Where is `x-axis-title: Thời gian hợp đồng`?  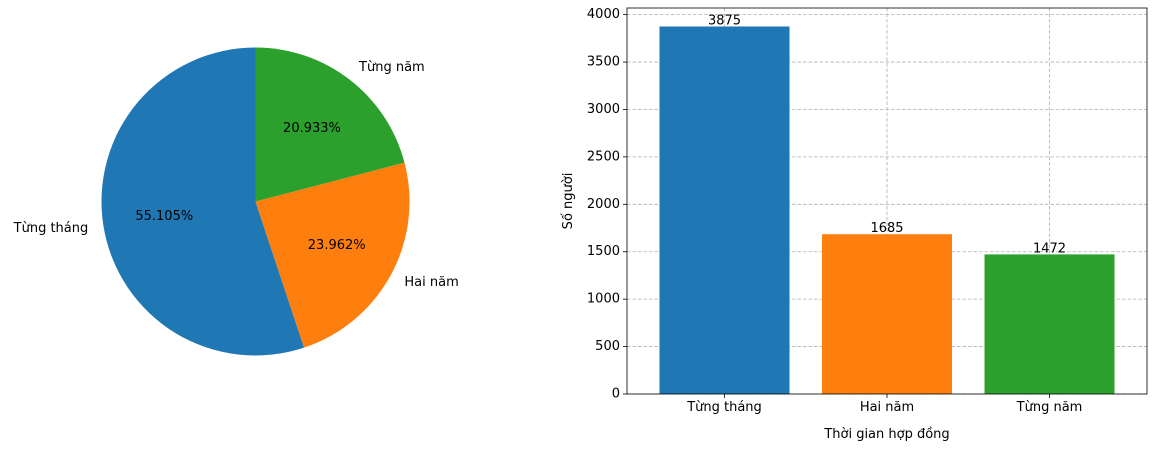
x-axis-title: Thời gian hợp đồng is located at coordinates (886, 434).